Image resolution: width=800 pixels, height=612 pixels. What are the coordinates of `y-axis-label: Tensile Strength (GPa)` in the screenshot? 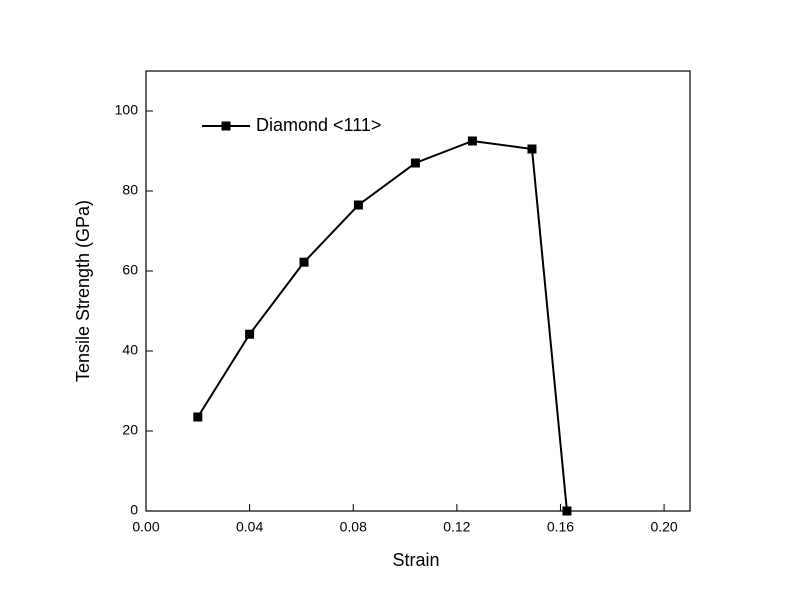 It's located at (83, 291).